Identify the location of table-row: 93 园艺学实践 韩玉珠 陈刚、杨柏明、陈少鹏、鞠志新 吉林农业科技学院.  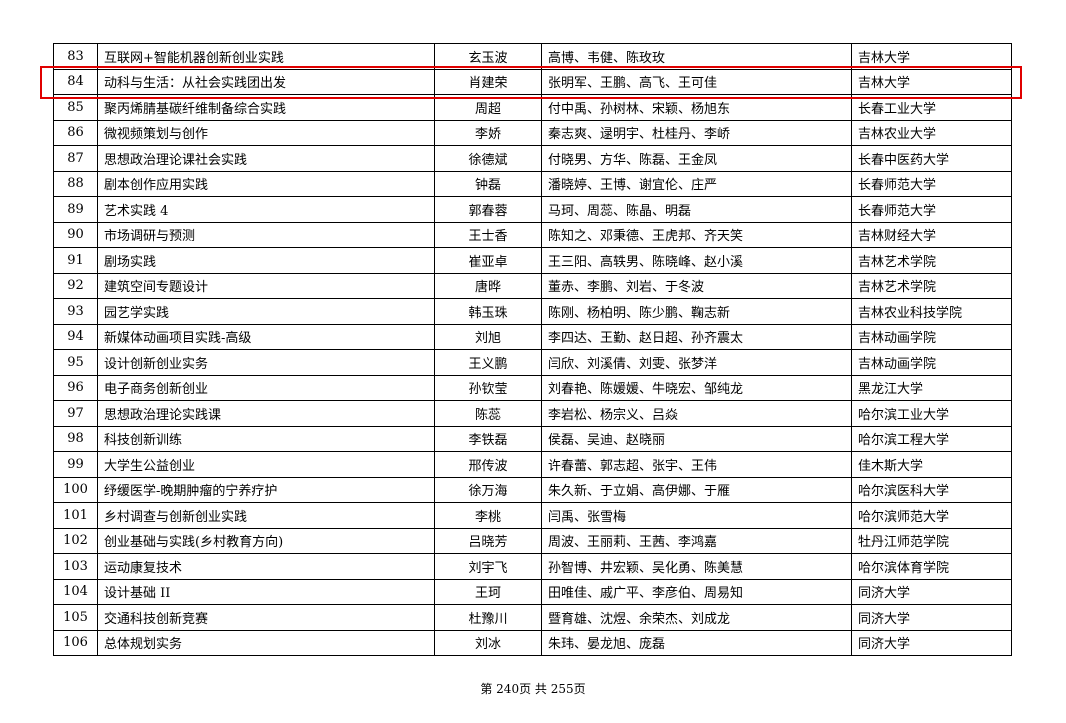
(532, 311).